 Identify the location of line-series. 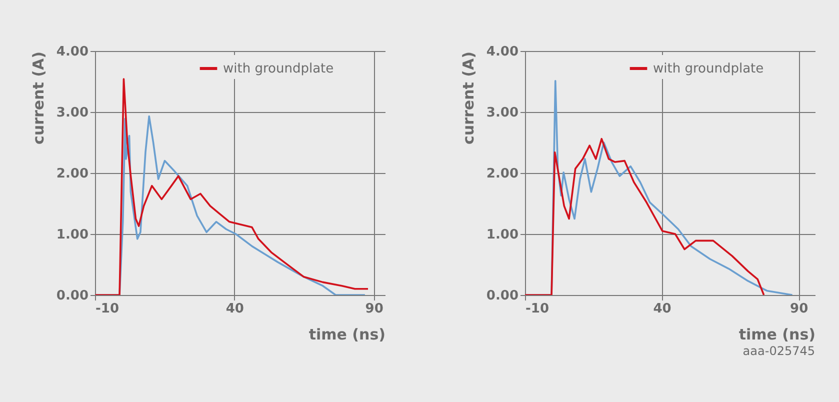
(645, 216).